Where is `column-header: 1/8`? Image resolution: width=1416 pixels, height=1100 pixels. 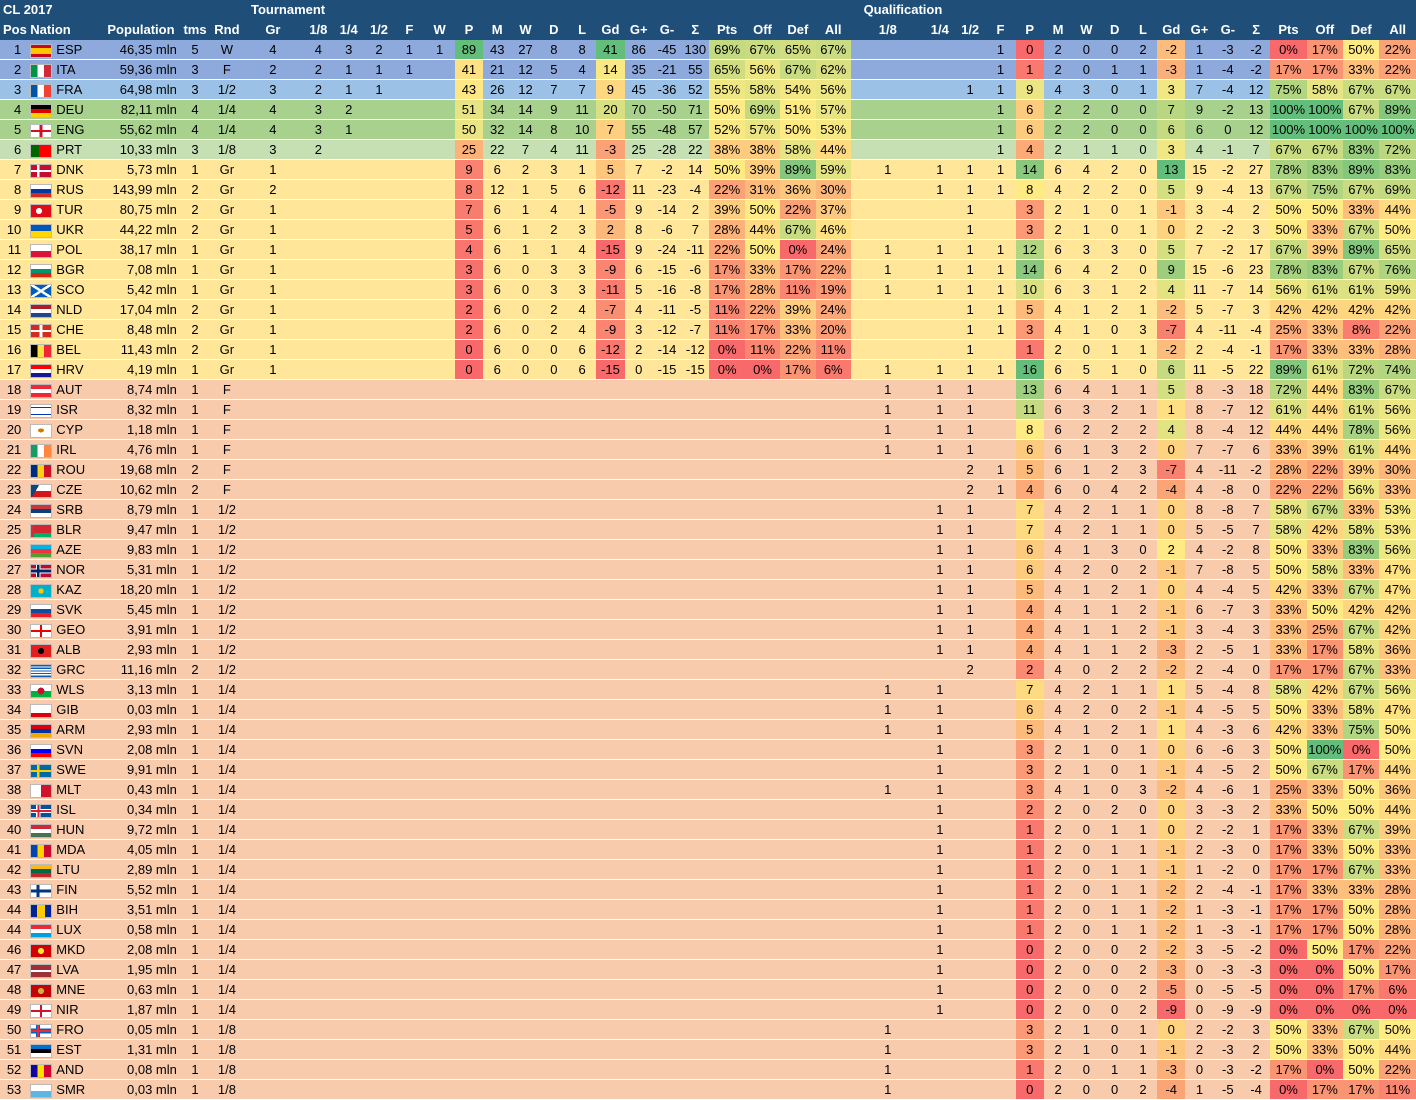 column-header: 1/8 is located at coordinates (318, 30).